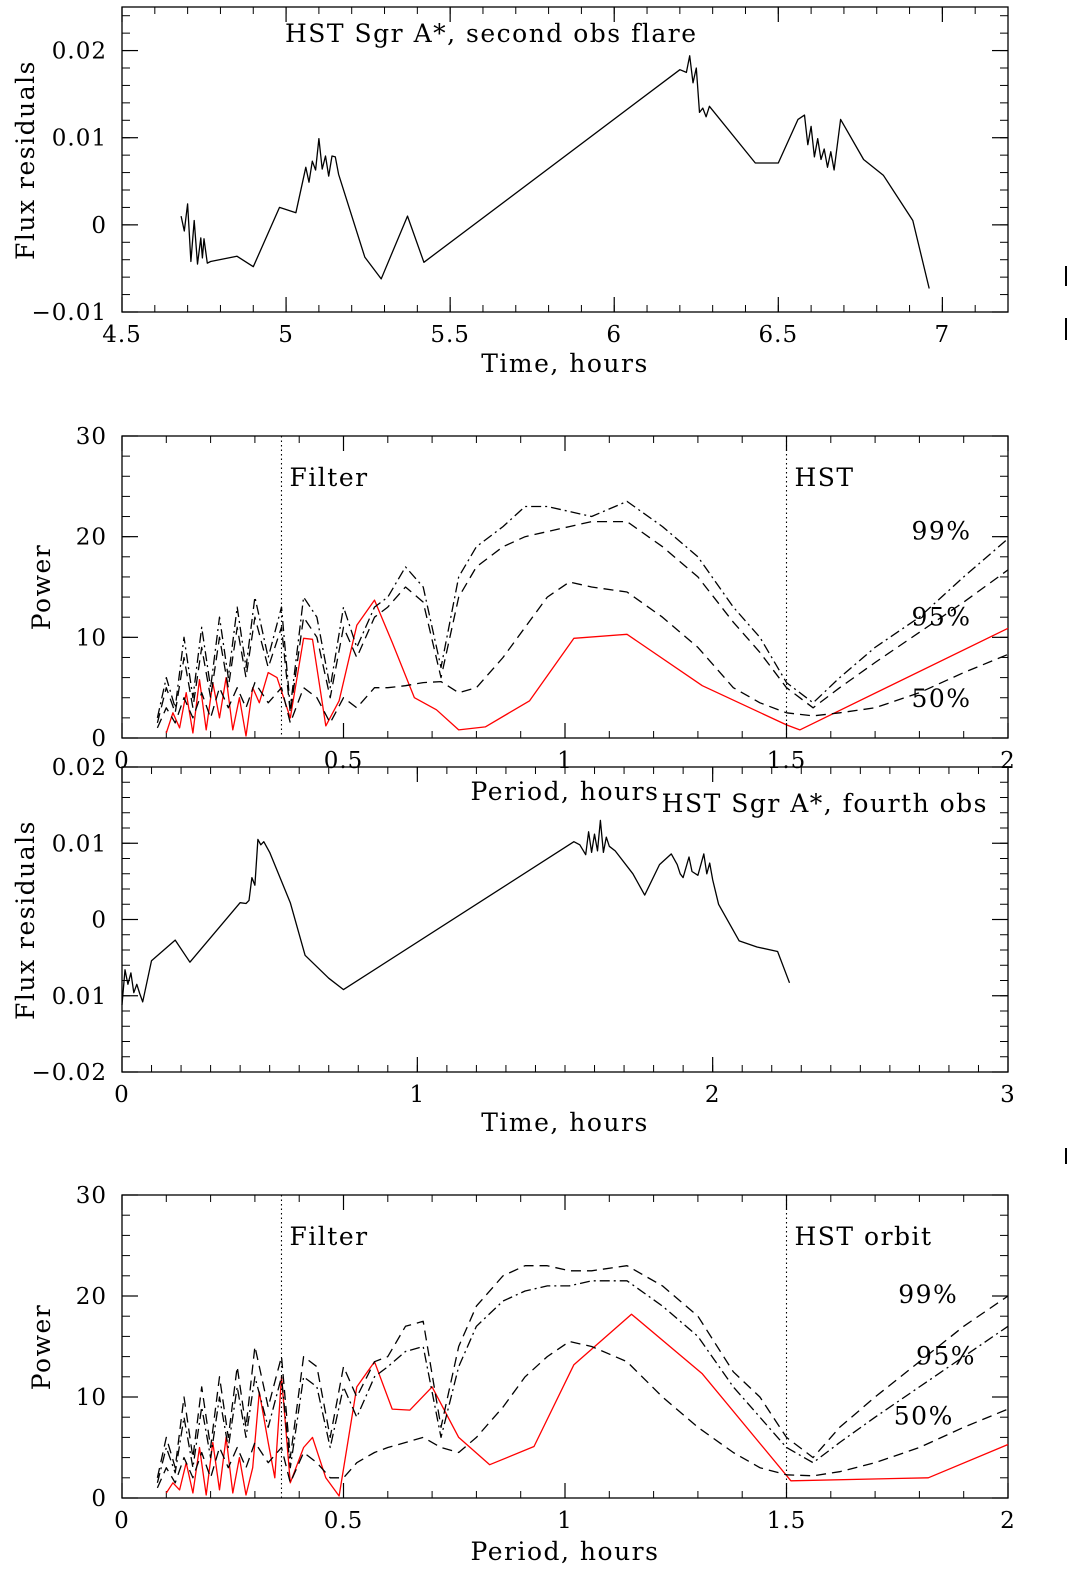 This screenshot has height=1590, width=1085. What do you see at coordinates (69, 1073) in the screenshot?
I see `y-tick-label: −0.02` at bounding box center [69, 1073].